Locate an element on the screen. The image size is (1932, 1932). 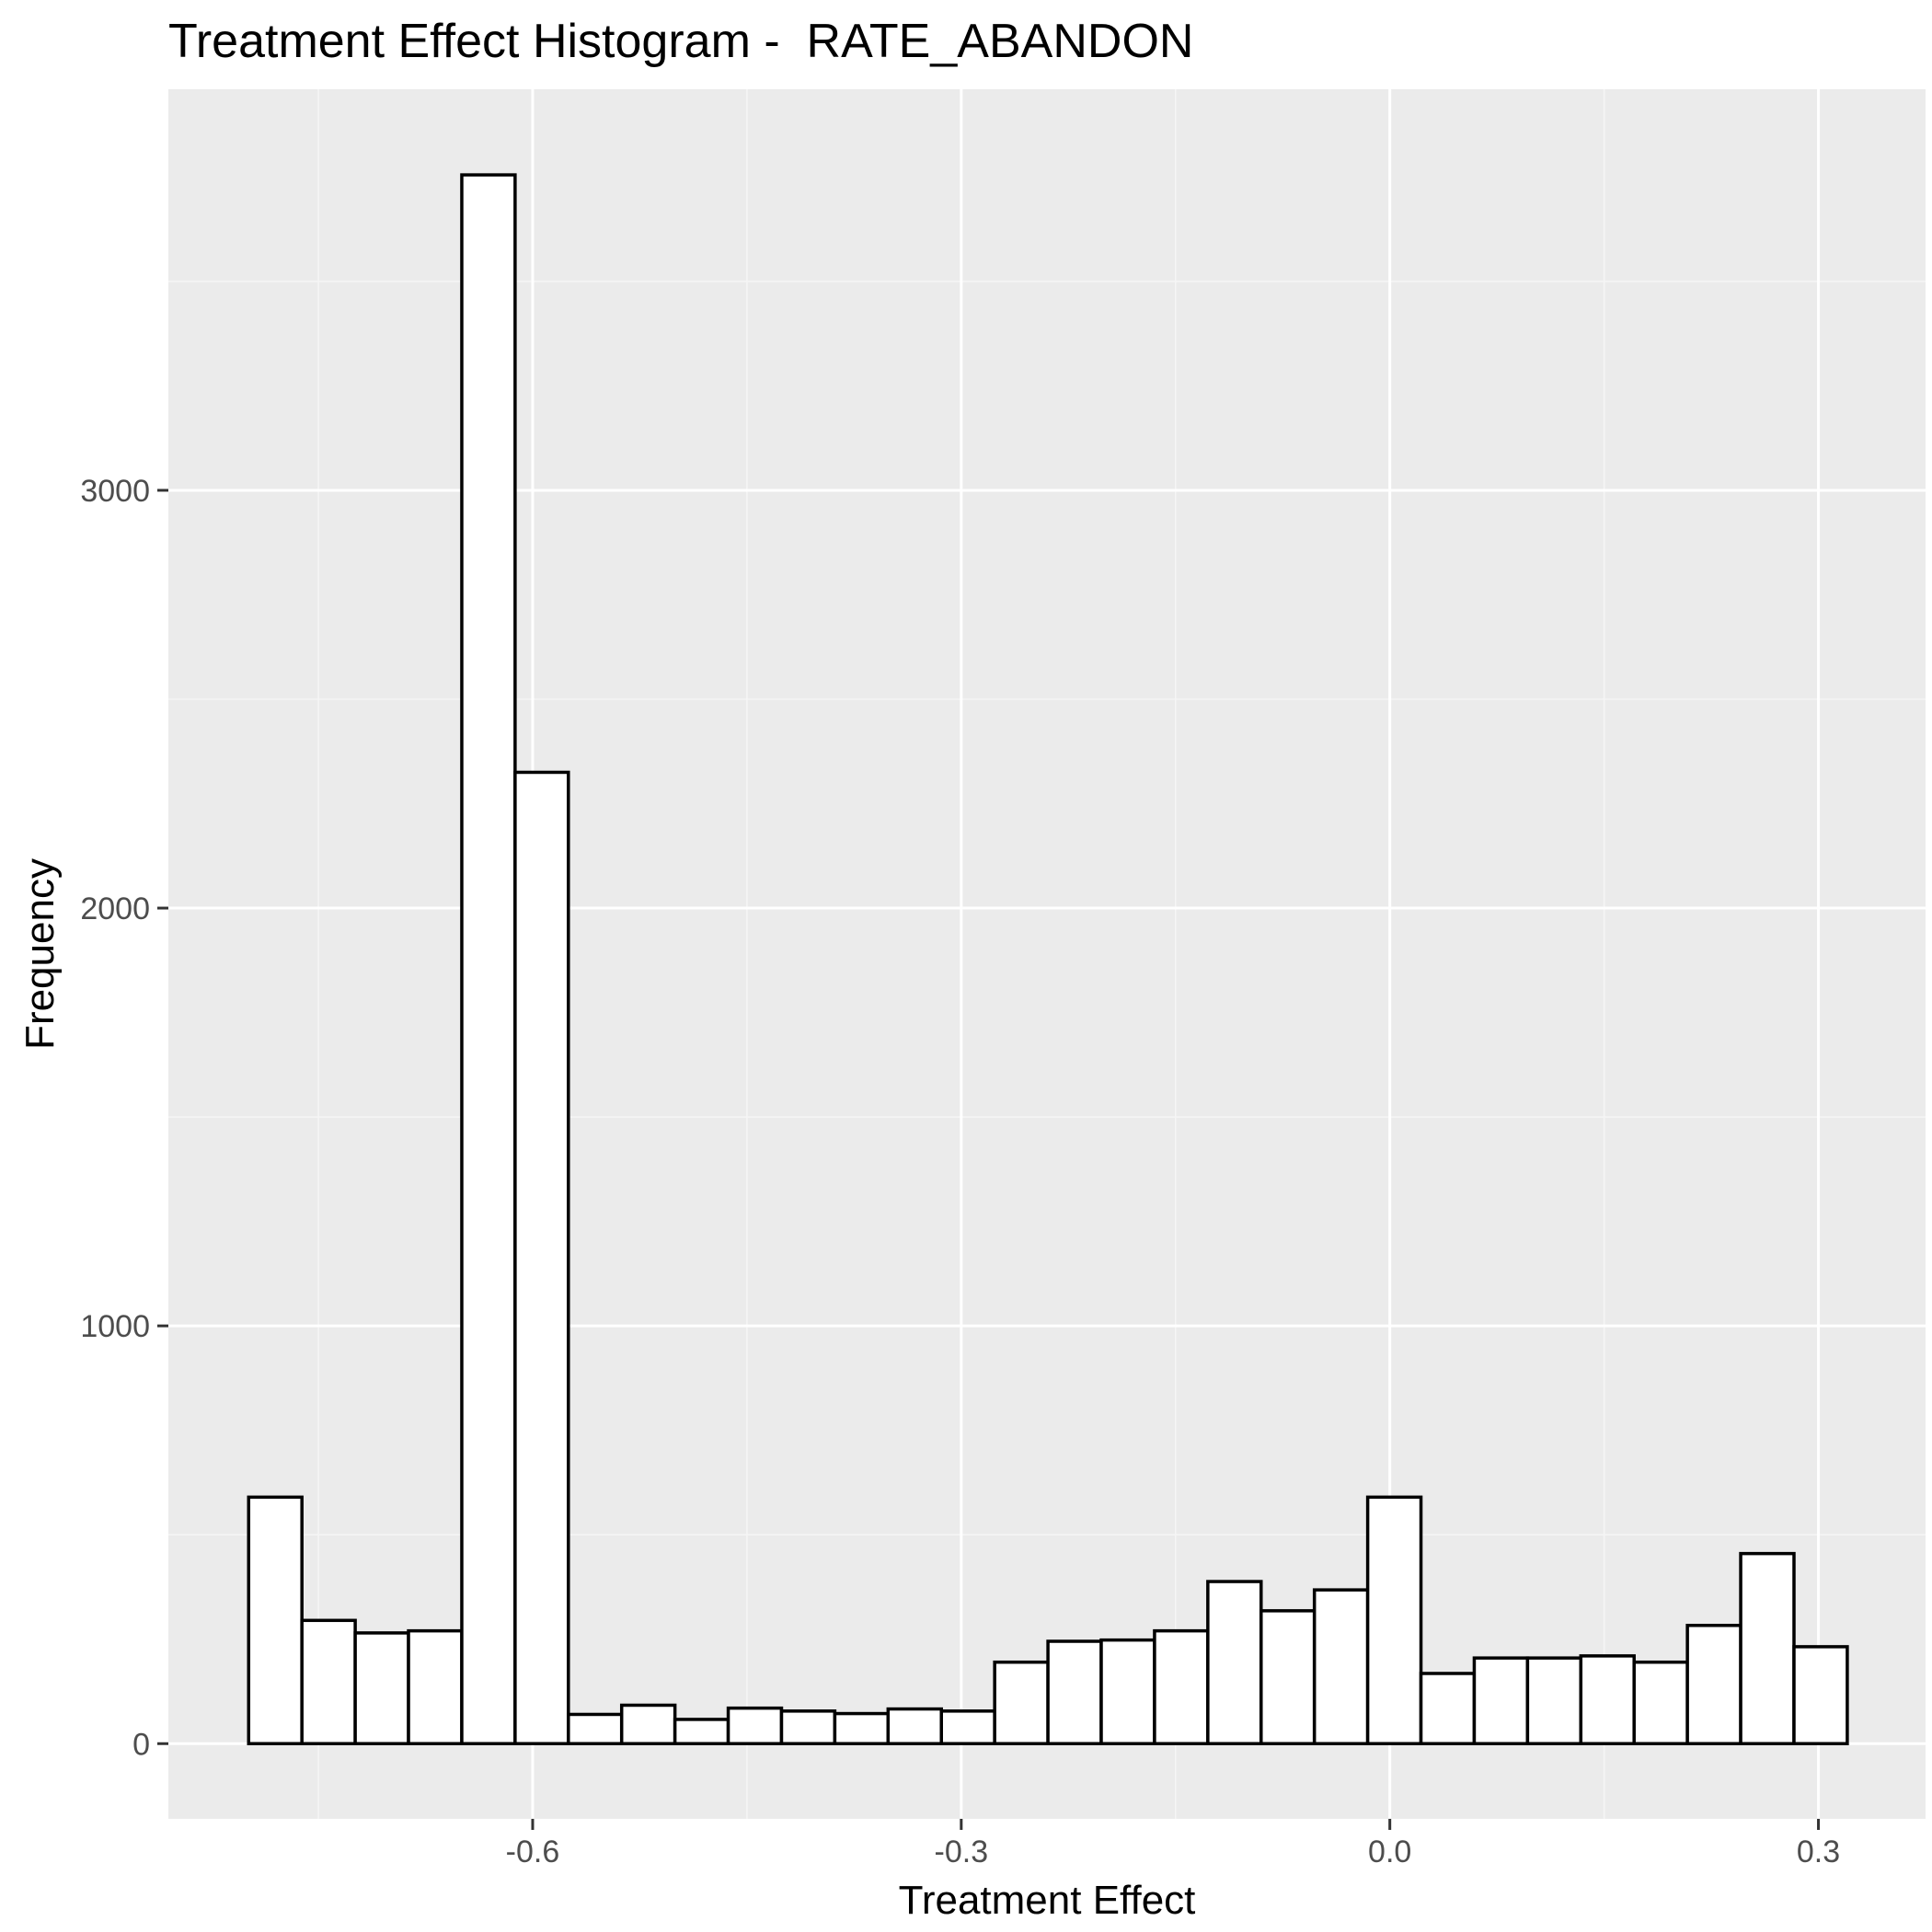
y-axis-title: Frequency is located at coordinates (40, 954).